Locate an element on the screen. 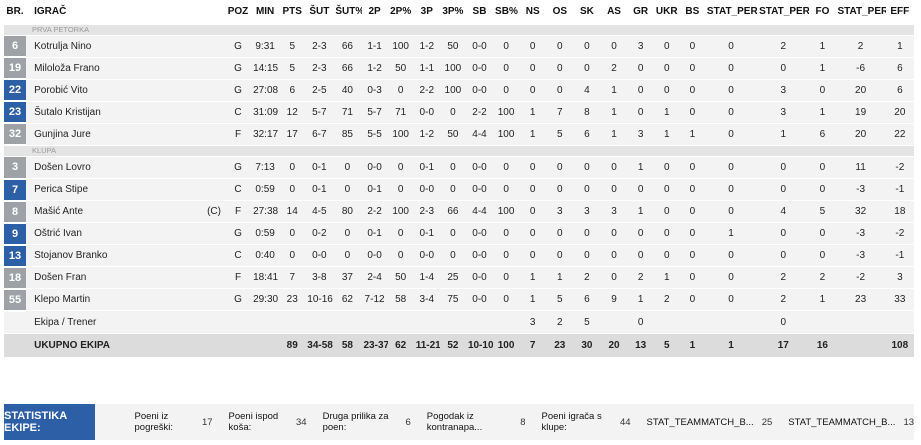 The height and width of the screenshot is (445, 921). column-header: MIN is located at coordinates (265, 12).